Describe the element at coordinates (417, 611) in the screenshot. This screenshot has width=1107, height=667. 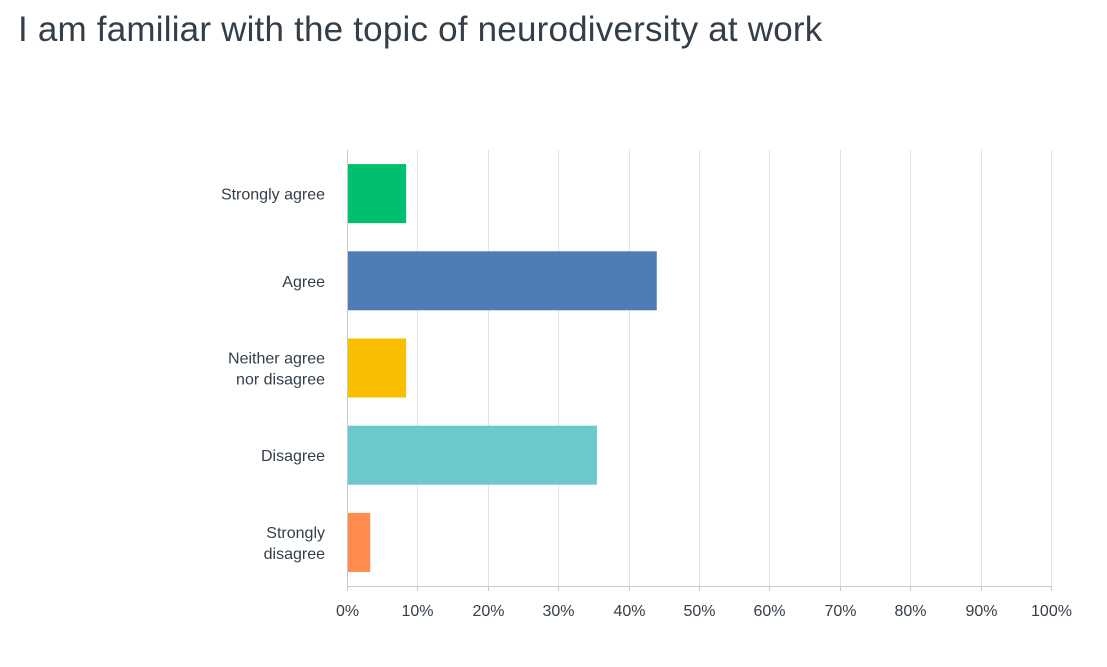
I see `x-tick-label: 10%` at that location.